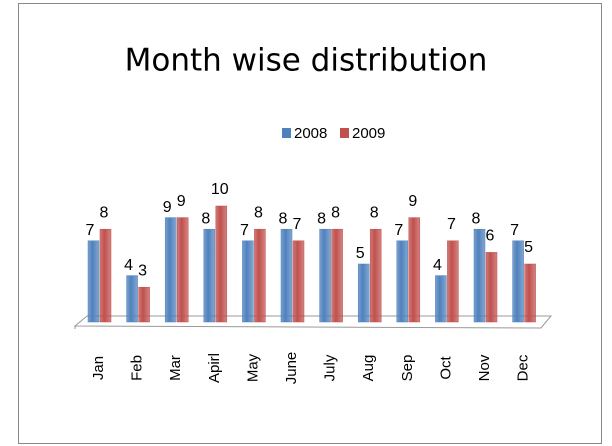  Describe the element at coordinates (291, 368) in the screenshot. I see `x-tick-label: June` at that location.